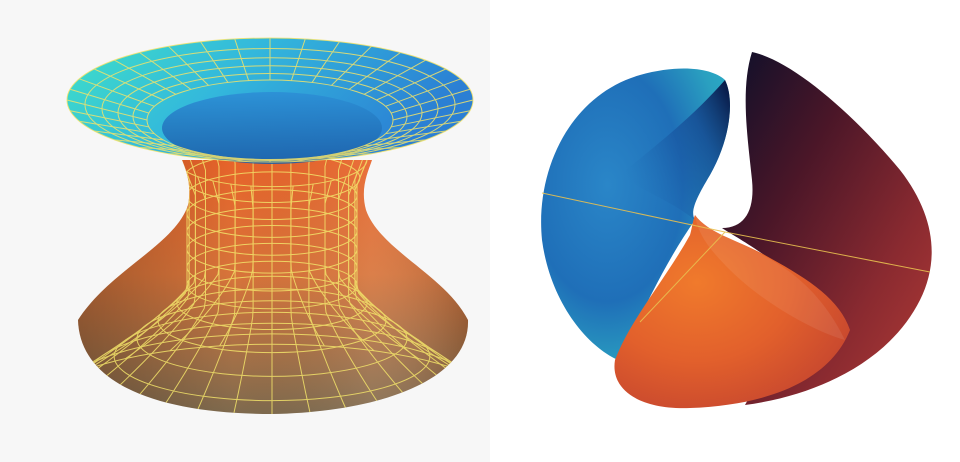 The height and width of the screenshot is (462, 960). I want to click on hyperboloid-top-rim, so click(270, 100).